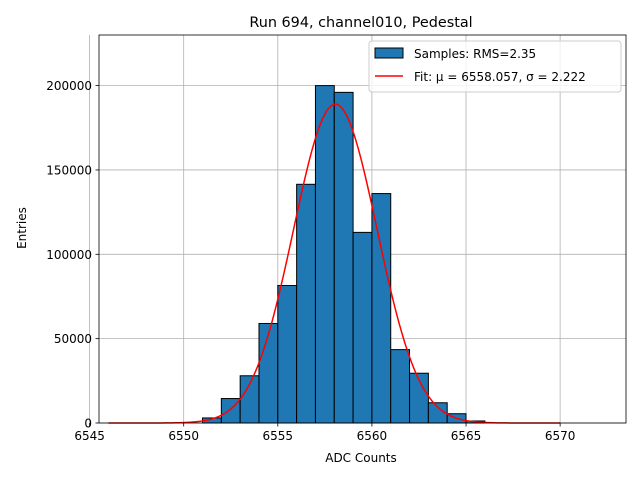  I want to click on y-axis-ticks: 0 50000 100000 150000 200000, so click(72, 255).